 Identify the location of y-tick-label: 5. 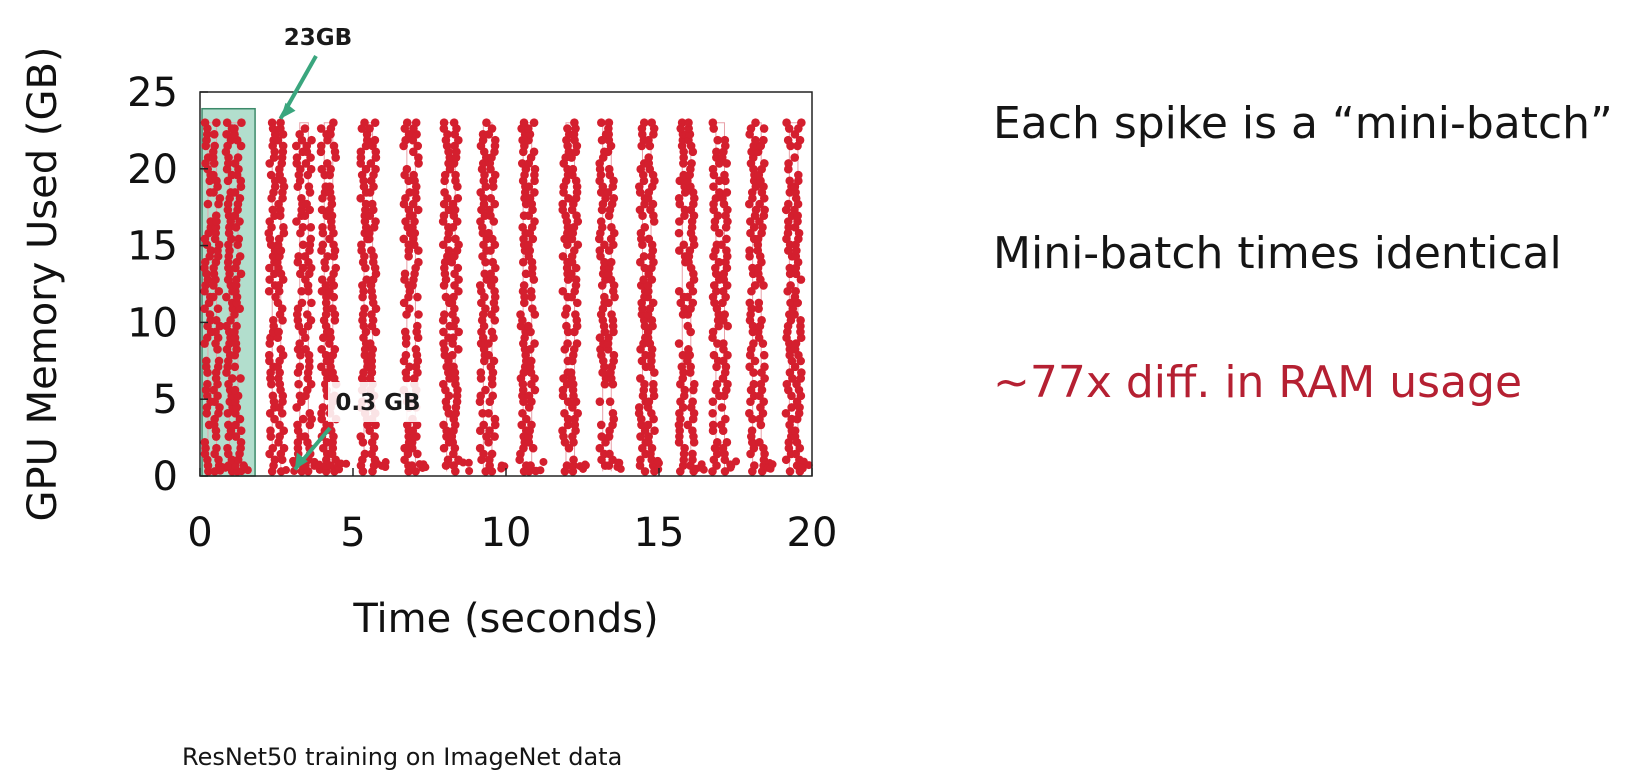
(165, 400).